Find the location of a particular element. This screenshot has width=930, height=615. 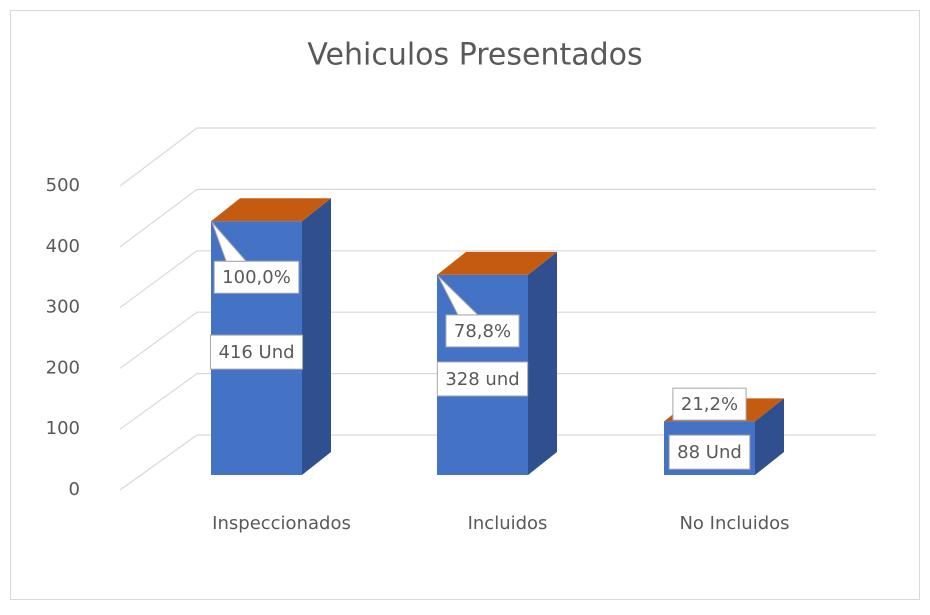

percent-label: 78,8% is located at coordinates (482, 331).